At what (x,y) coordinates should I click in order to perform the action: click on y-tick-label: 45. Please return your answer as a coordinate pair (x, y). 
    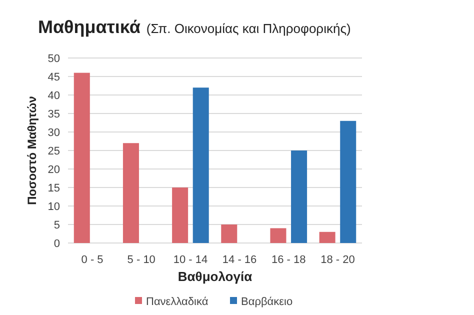
    Looking at the image, I should click on (54, 77).